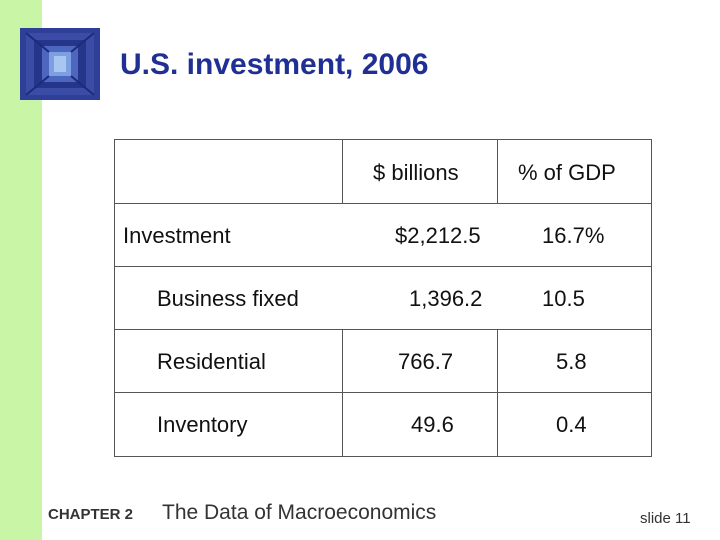  What do you see at coordinates (446, 298) in the screenshot?
I see `row-billions: 1,396.2` at bounding box center [446, 298].